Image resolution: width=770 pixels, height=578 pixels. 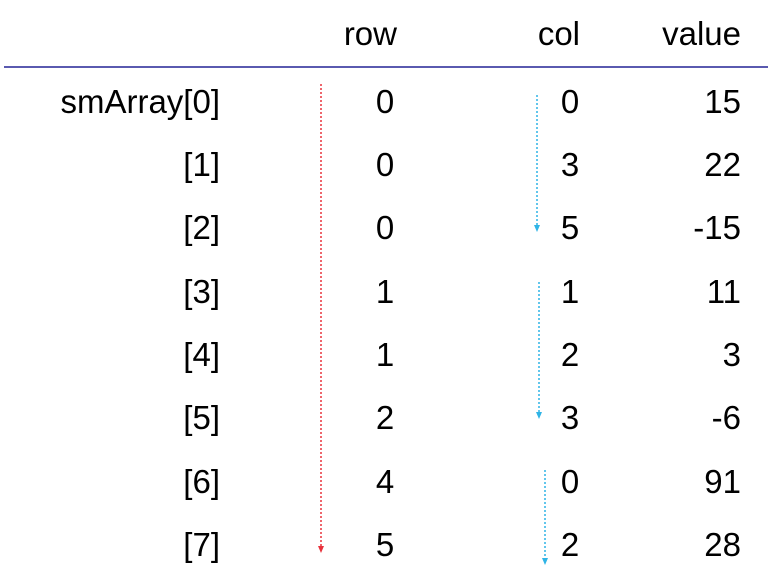 I want to click on value-cell: -15, so click(x=717, y=227).